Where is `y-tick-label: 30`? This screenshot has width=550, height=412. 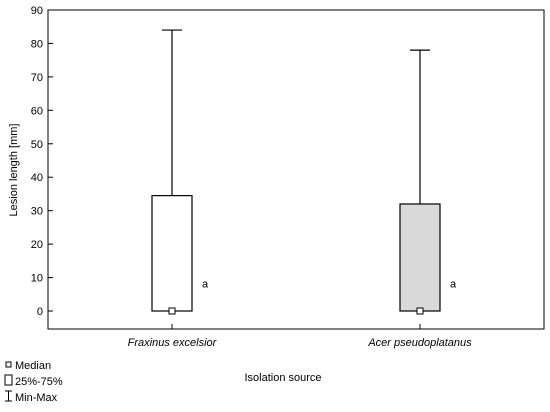 y-tick-label: 30 is located at coordinates (37, 212).